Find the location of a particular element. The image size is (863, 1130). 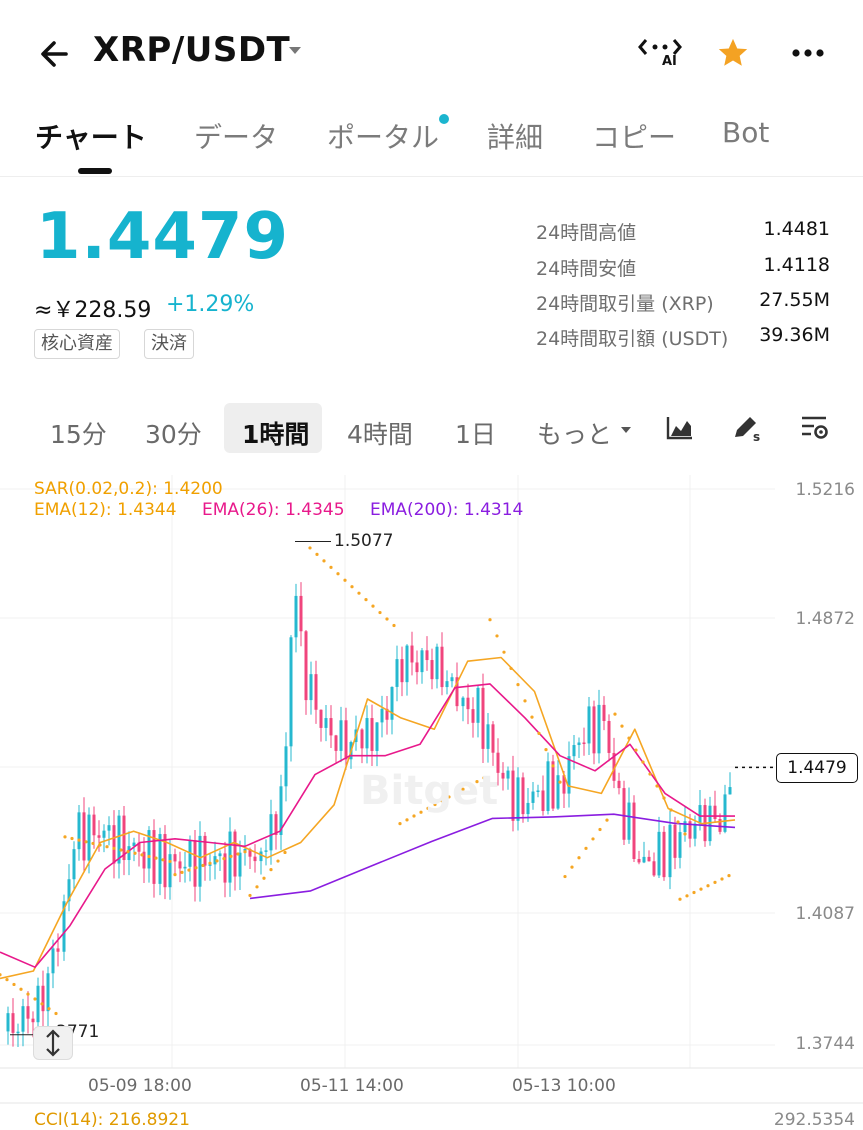

stat-value-high: 1.4481 is located at coordinates (796, 229).